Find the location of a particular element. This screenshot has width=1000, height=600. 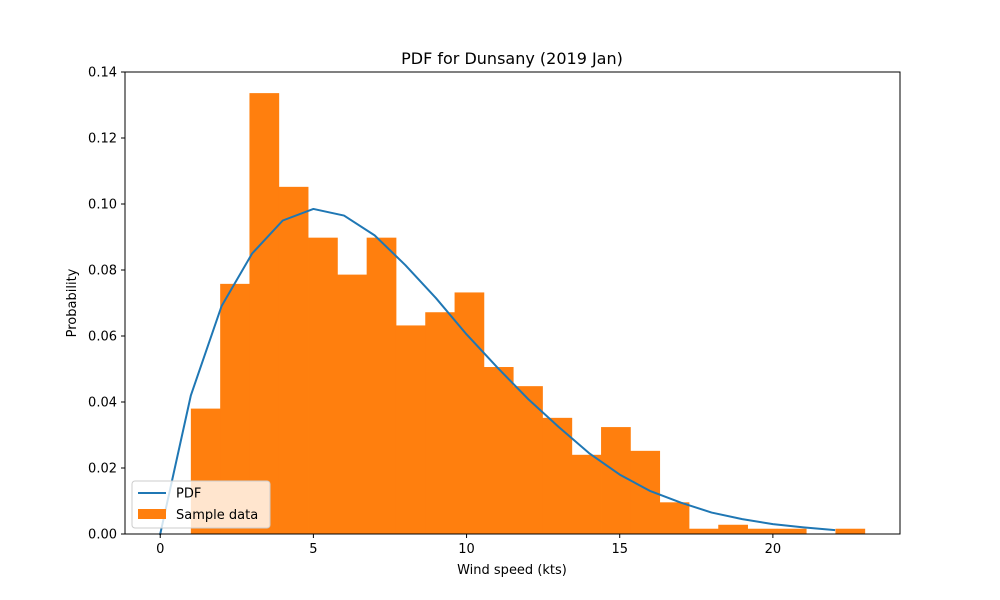

legend-pdf-label: PDF is located at coordinates (188, 494).